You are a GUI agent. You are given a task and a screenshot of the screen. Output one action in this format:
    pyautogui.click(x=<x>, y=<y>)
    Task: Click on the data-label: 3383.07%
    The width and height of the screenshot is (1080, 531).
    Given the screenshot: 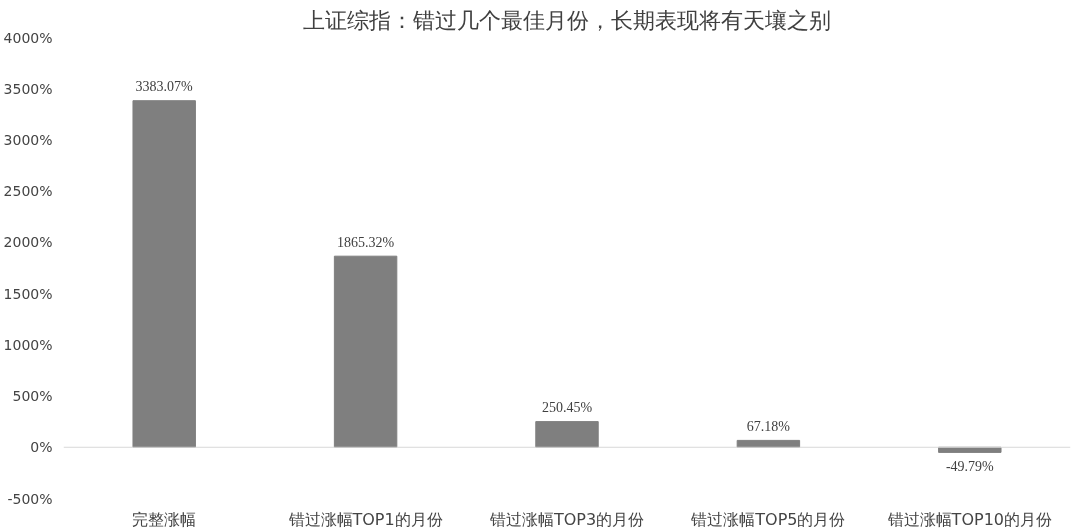 What is the action you would take?
    pyautogui.click(x=164, y=87)
    